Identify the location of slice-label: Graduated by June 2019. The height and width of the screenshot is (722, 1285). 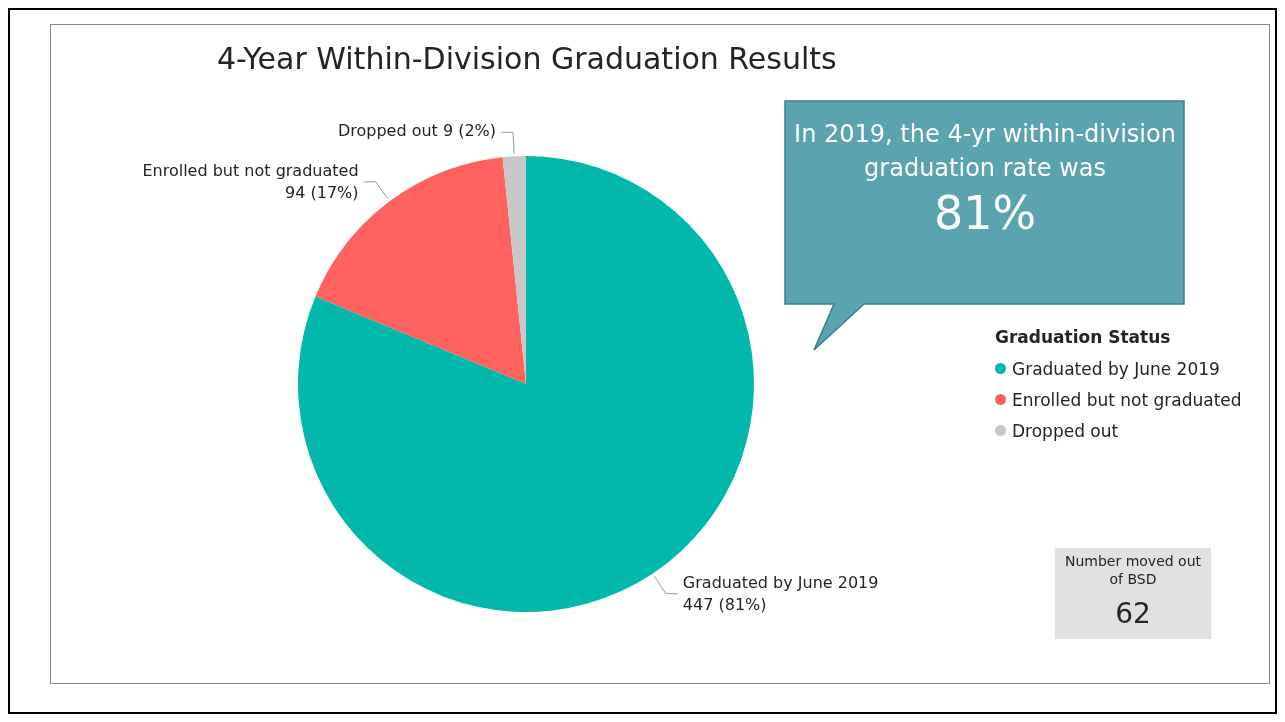
(780, 582).